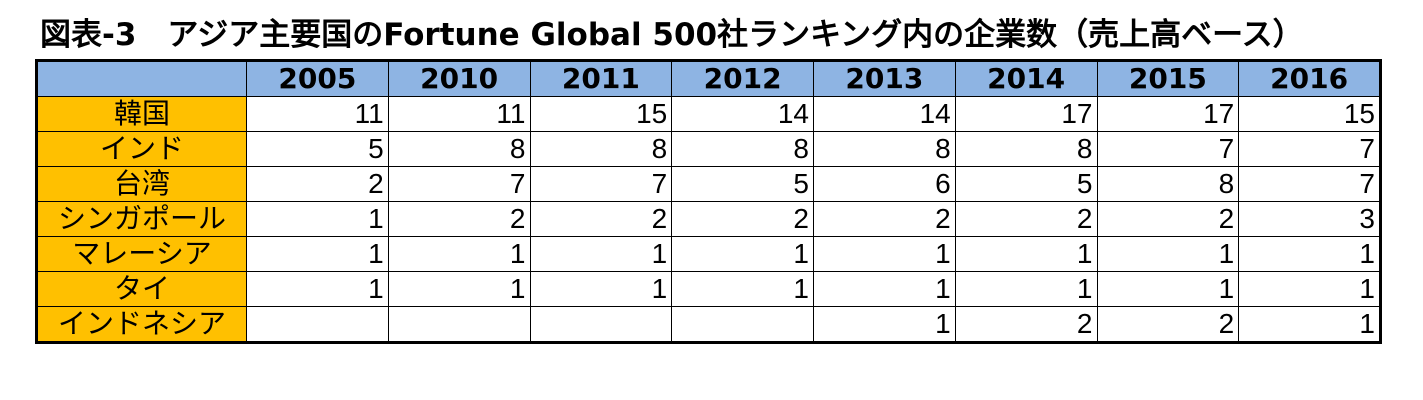 The image size is (1423, 400). I want to click on column-header: 2010, so click(459, 78).